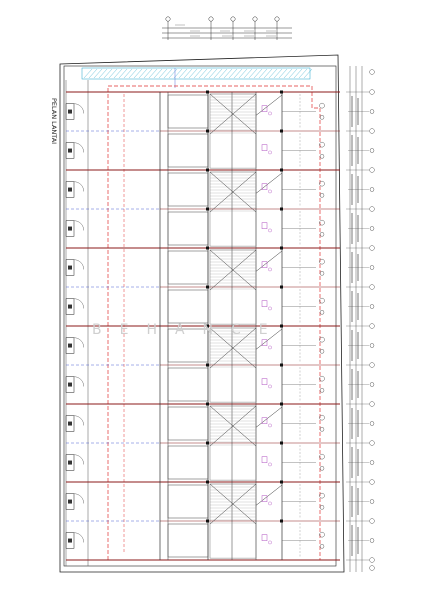  Describe the element at coordinates (360, 319) in the screenshot. I see `right-dimension-strip` at that location.